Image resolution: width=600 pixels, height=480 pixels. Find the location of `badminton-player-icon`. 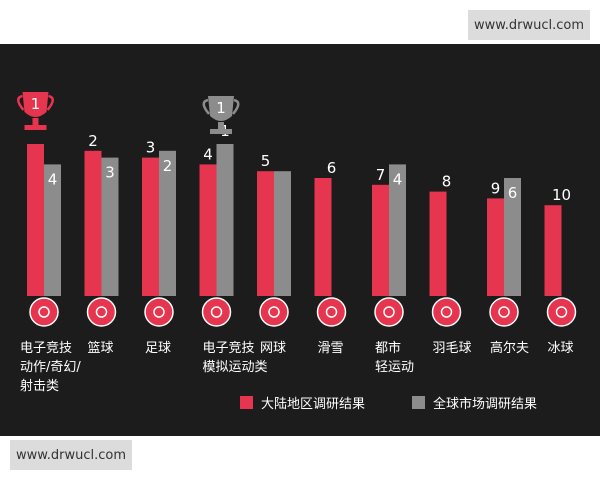

badminton-player-icon is located at coordinates (446, 312).